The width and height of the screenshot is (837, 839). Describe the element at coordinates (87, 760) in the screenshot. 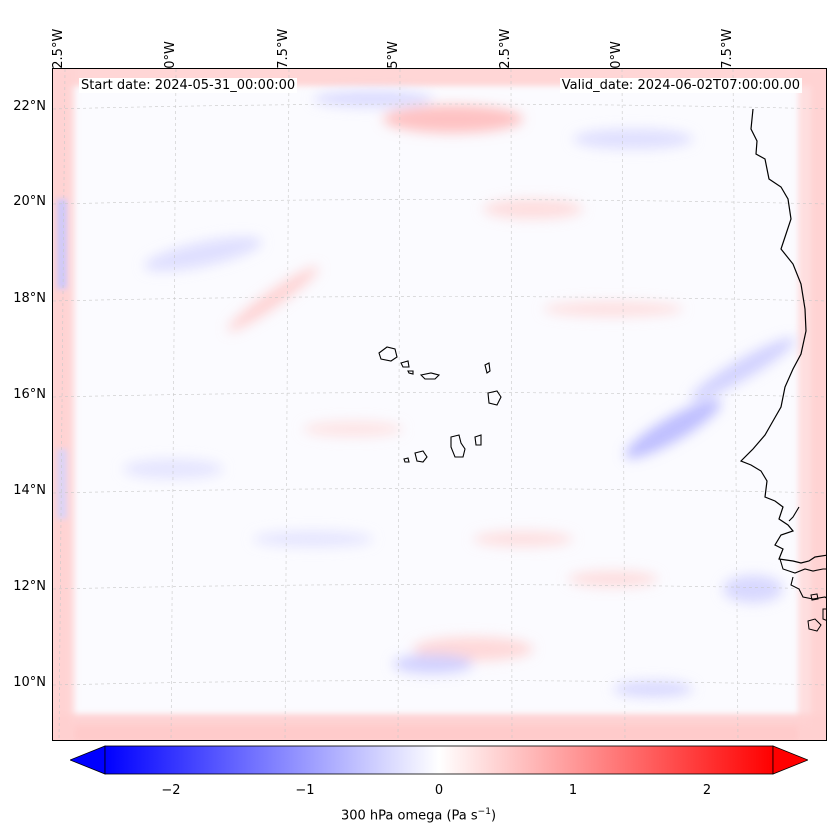

I see `colorbar-extend-min` at that location.